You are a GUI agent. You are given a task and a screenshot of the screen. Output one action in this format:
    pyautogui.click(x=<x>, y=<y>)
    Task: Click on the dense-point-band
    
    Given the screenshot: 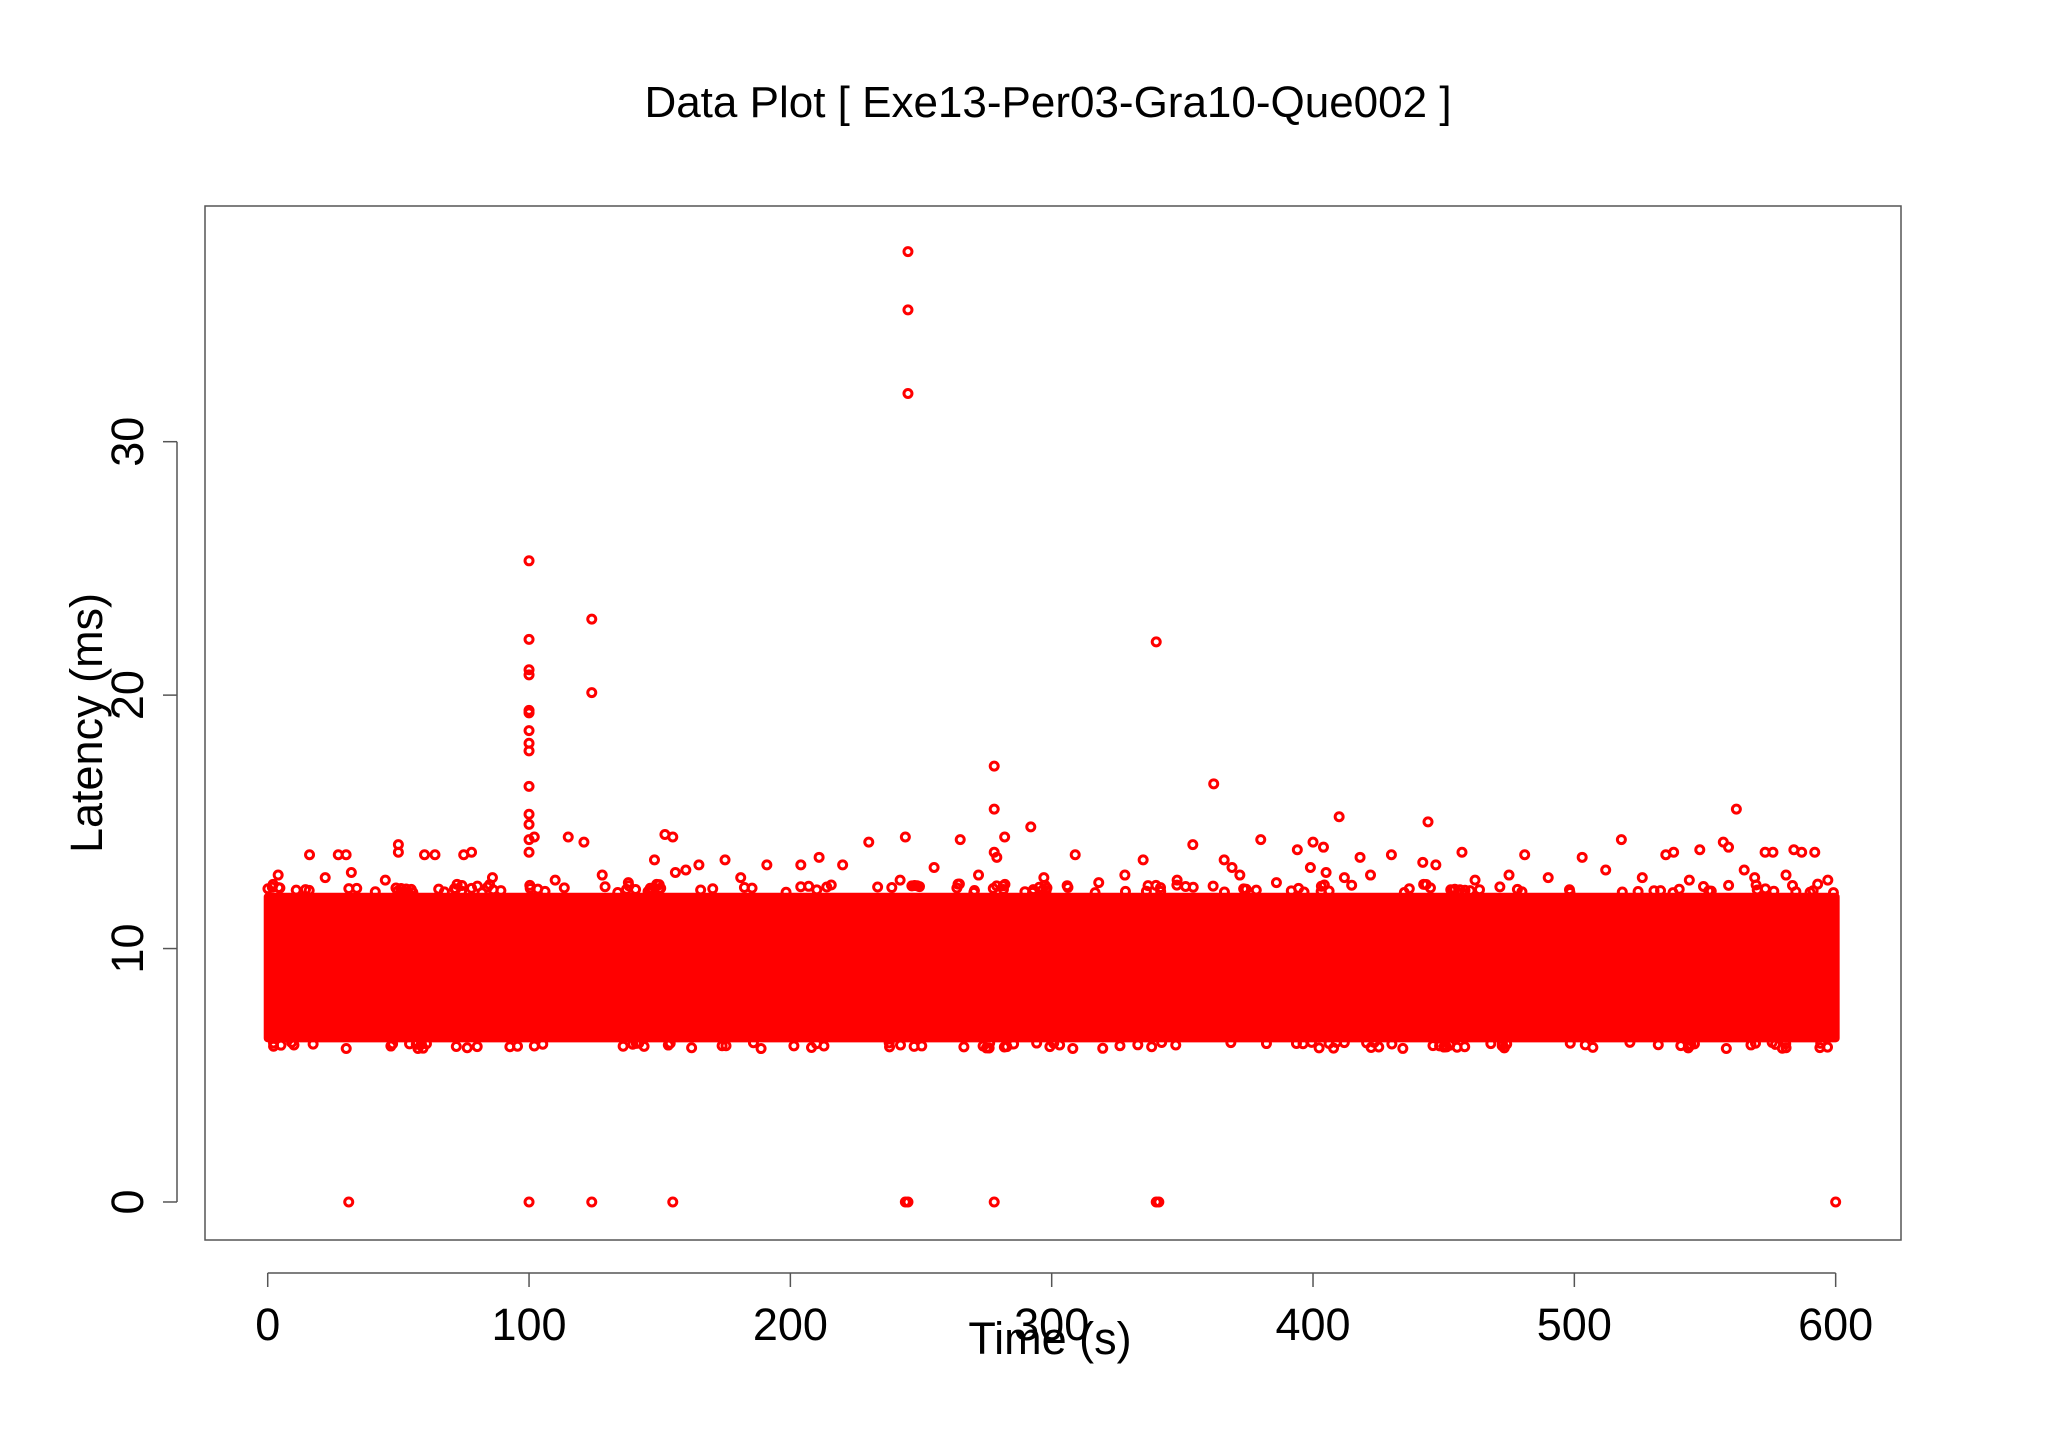 What is the action you would take?
    pyautogui.click(x=1051, y=966)
    